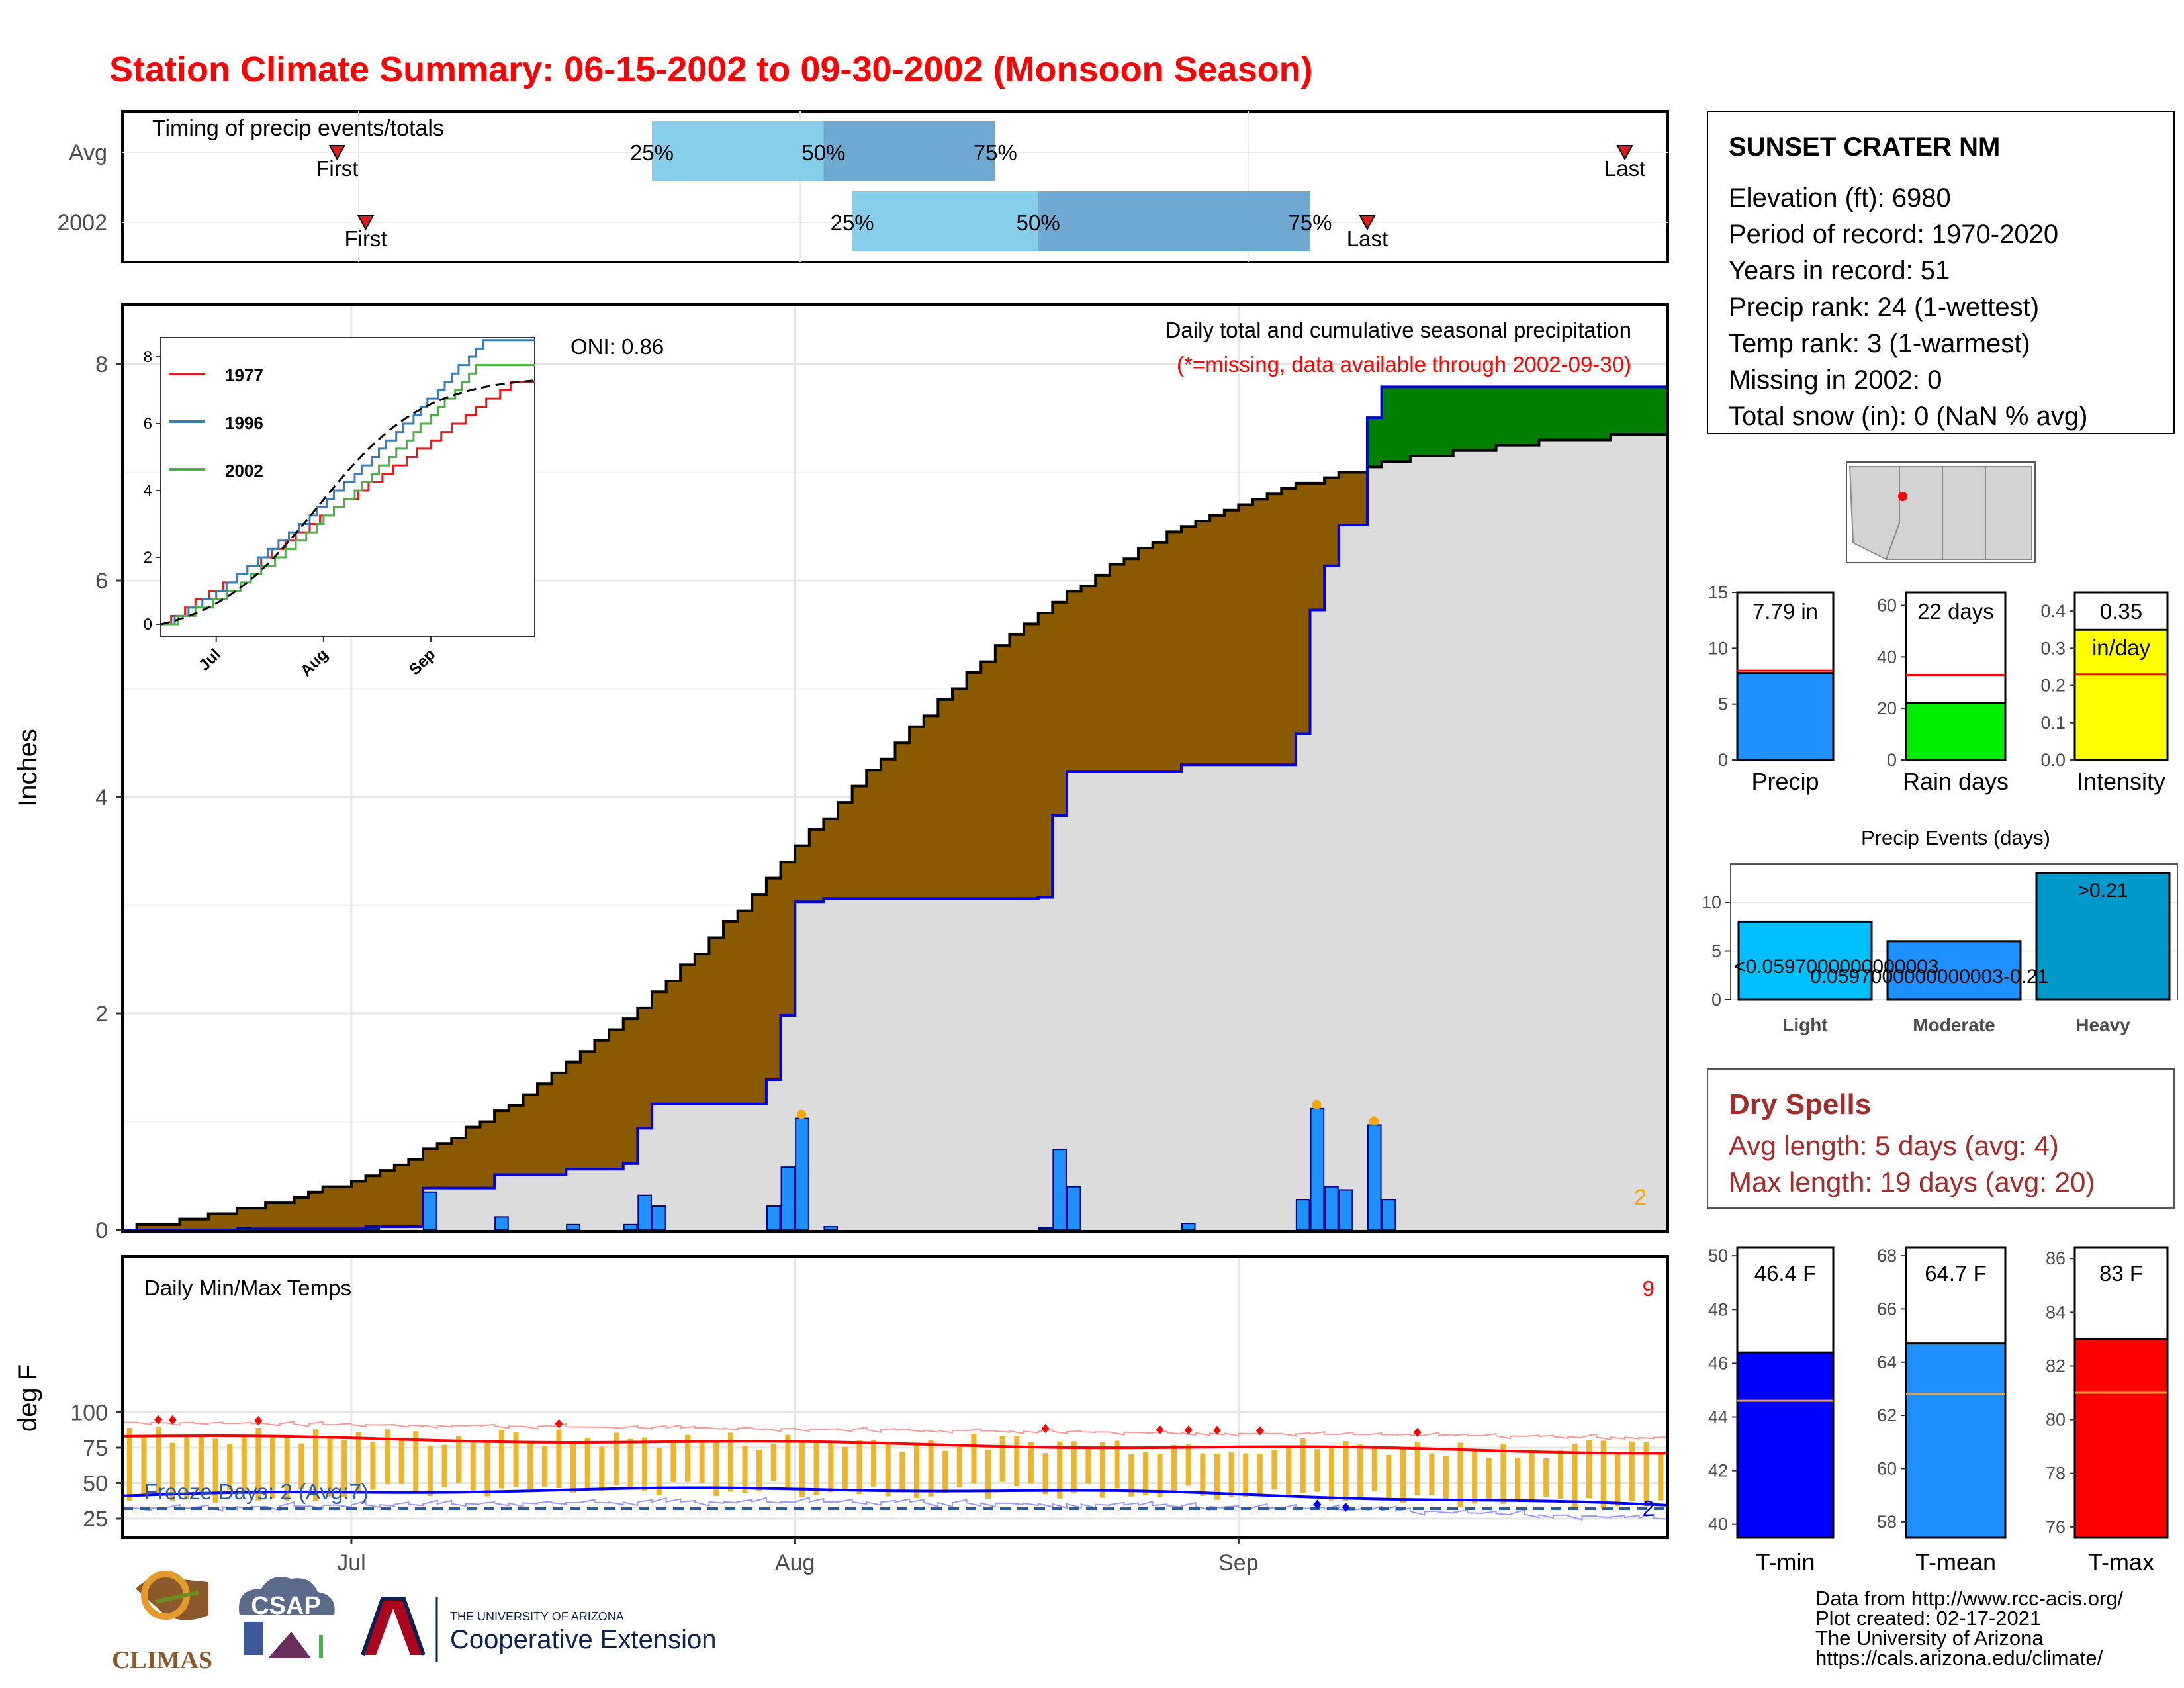 This screenshot has width=2184, height=1688. I want to click on temp-bar-value-label: 64.7 F, so click(1956, 1273).